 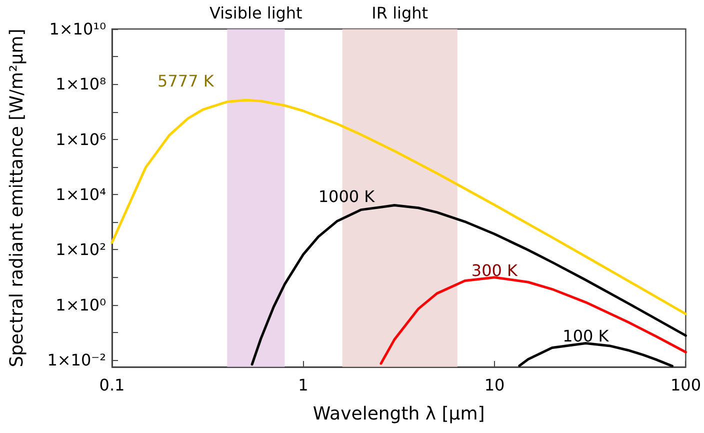 I want to click on y-tick-label: 1×10¹⁰, so click(x=77, y=29).